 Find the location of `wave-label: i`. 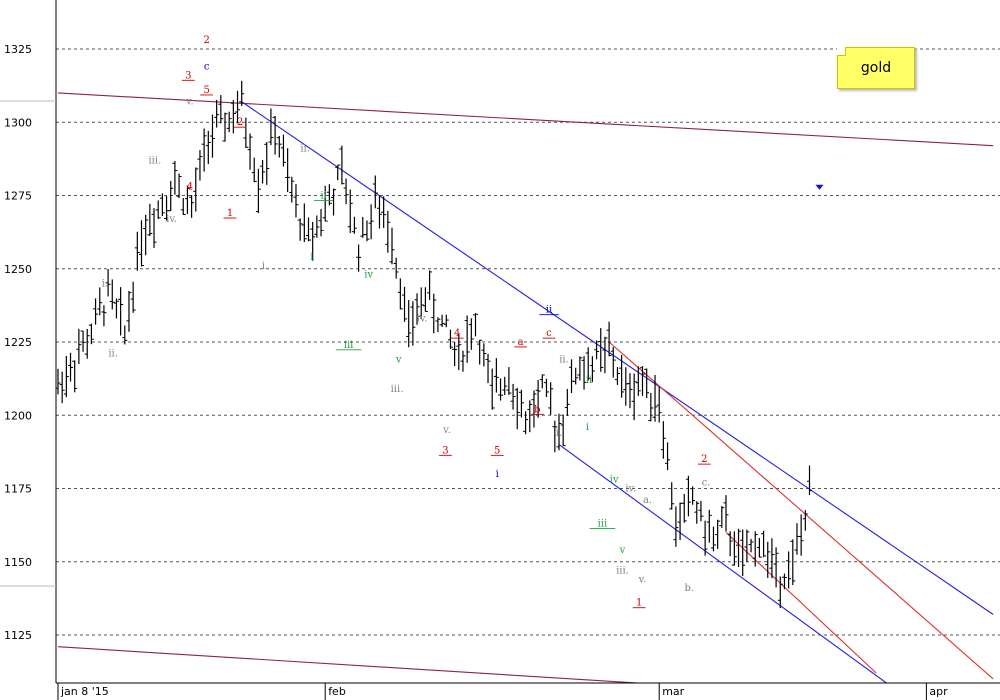

wave-label: i is located at coordinates (587, 427).